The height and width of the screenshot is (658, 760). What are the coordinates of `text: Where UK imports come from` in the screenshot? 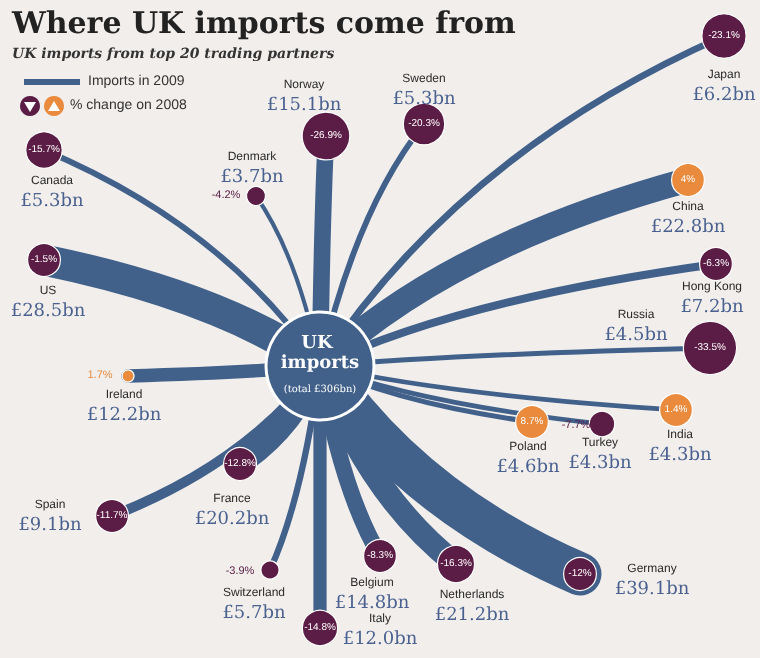 It's located at (263, 23).